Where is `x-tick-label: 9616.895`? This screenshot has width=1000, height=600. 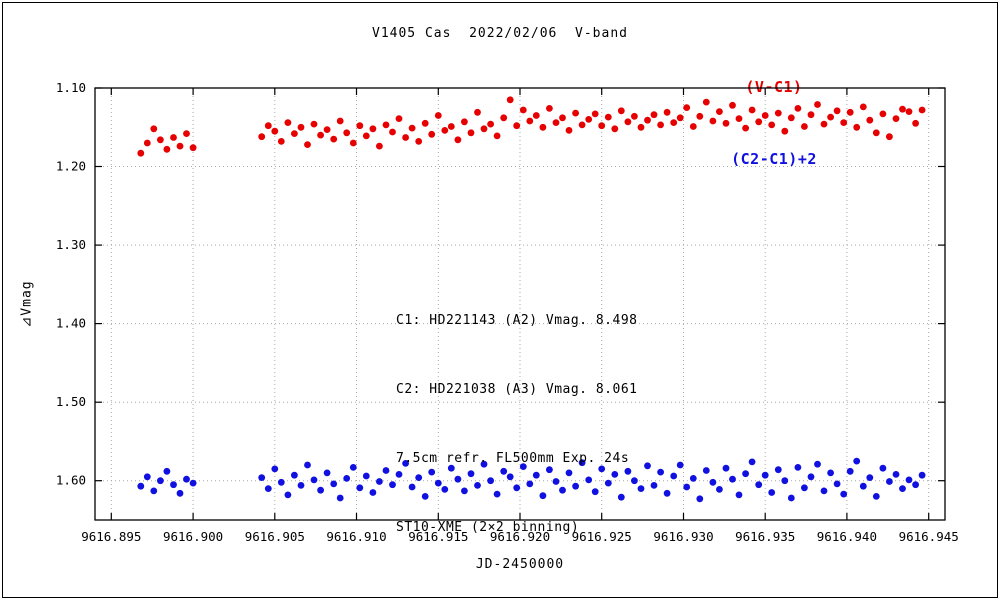
x-tick-label: 9616.895 is located at coordinates (111, 536).